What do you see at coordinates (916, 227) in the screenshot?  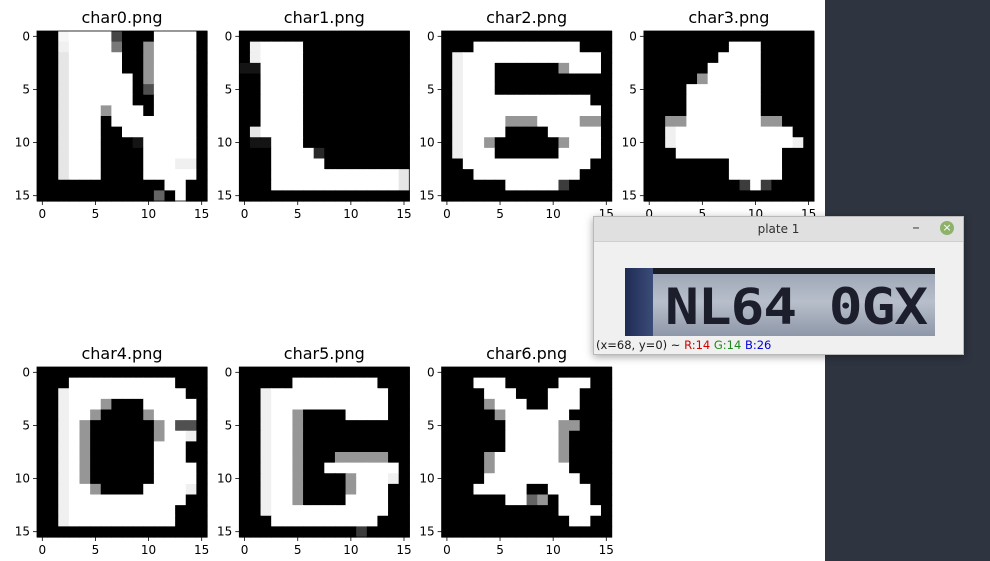 I see `minimize-icon: –` at bounding box center [916, 227].